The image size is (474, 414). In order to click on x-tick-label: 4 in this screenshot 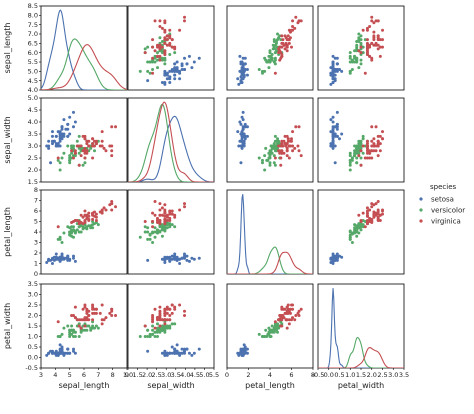, I will do `click(270, 375)`.